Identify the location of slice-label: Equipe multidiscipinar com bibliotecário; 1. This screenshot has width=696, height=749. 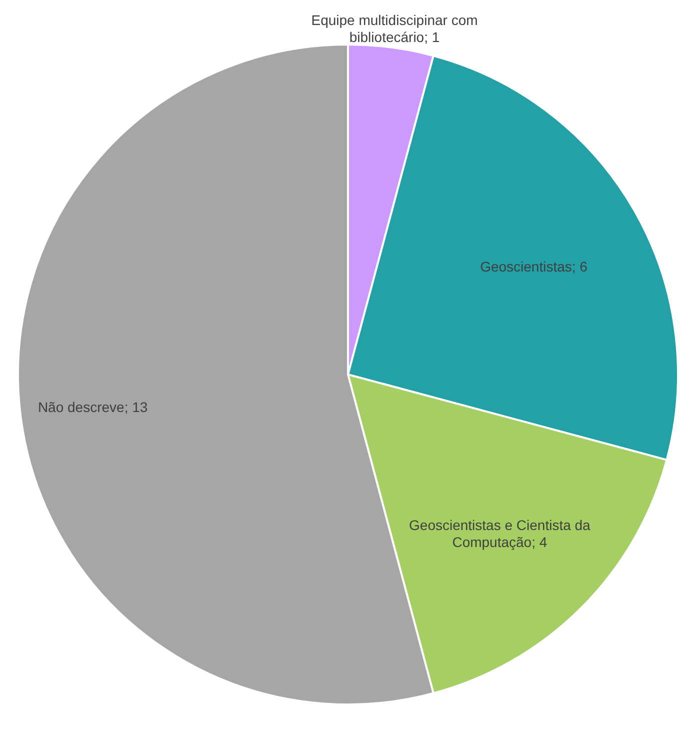
(394, 29).